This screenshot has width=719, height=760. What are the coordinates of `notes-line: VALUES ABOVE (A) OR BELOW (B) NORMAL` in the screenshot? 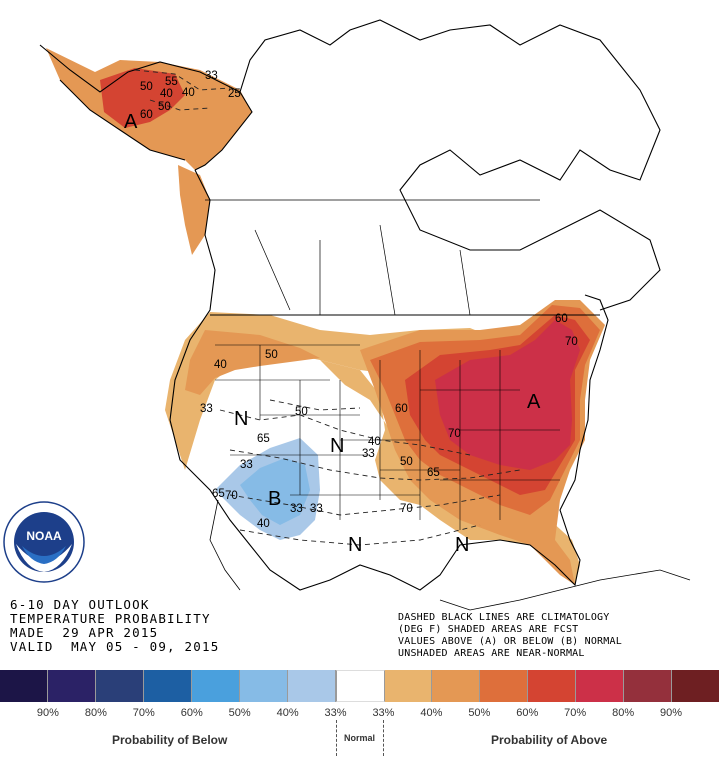 It's located at (510, 641).